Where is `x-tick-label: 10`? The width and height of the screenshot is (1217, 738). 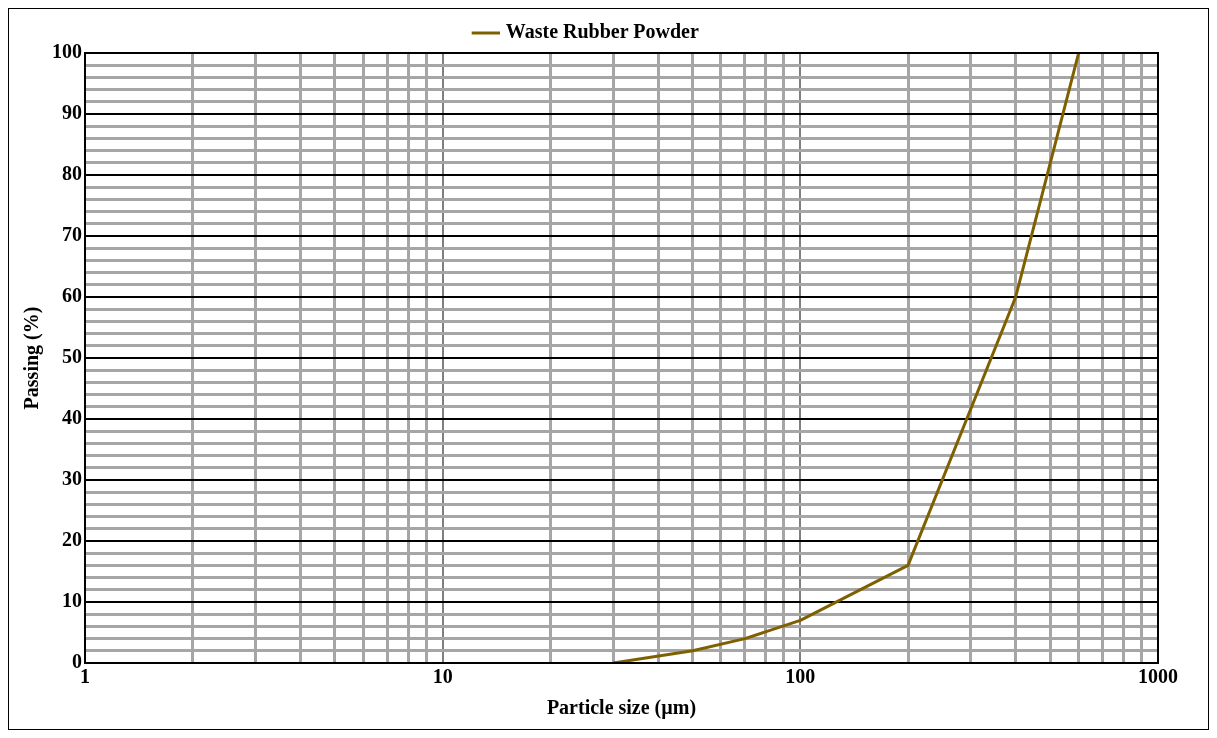
x-tick-label: 10 is located at coordinates (442, 676).